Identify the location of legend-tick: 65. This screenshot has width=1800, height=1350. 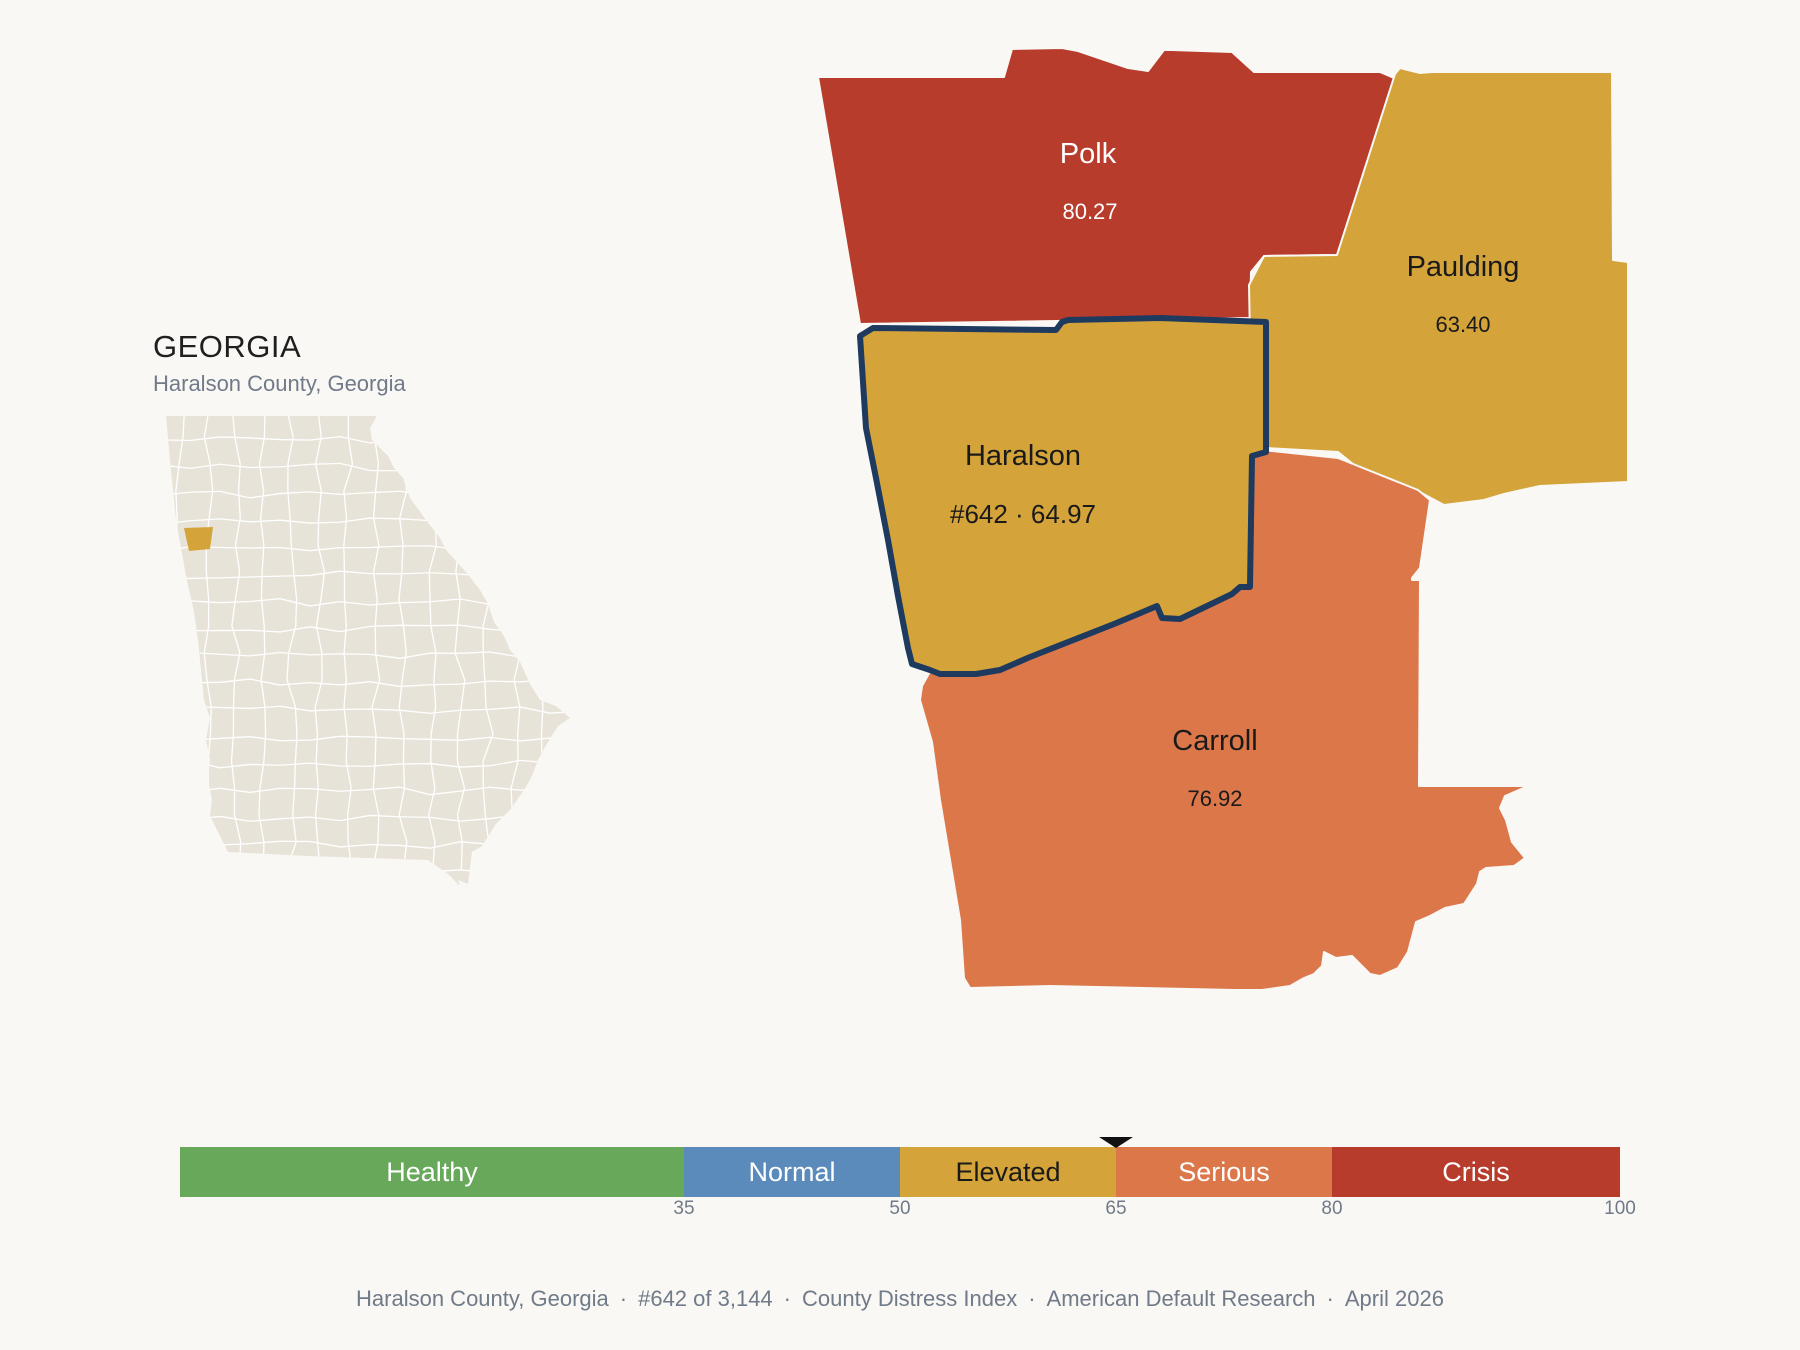
(1116, 1208).